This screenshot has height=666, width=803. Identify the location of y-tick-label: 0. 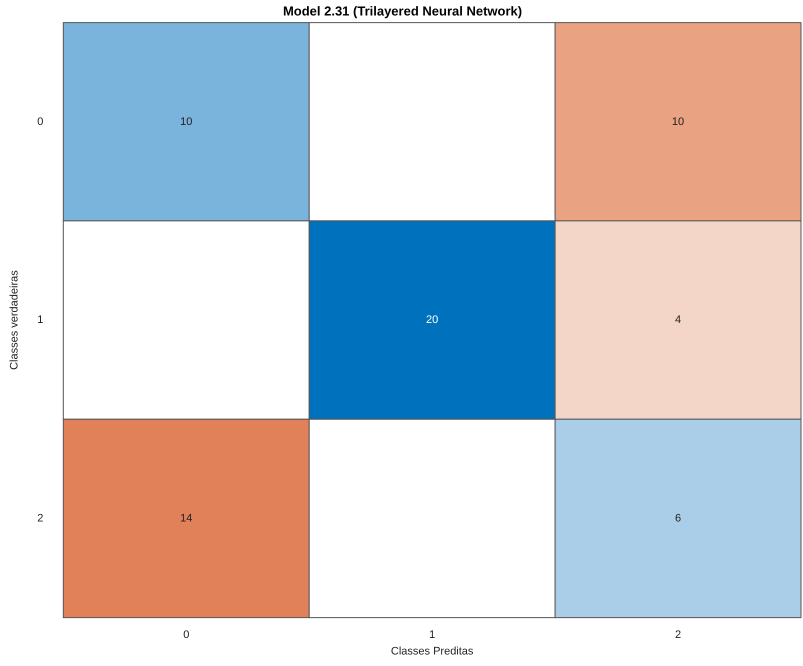
(40, 122).